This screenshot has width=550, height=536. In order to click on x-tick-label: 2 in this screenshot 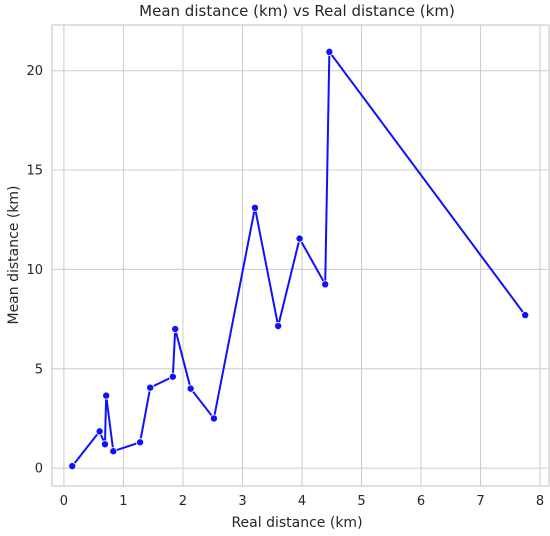, I will do `click(183, 501)`.